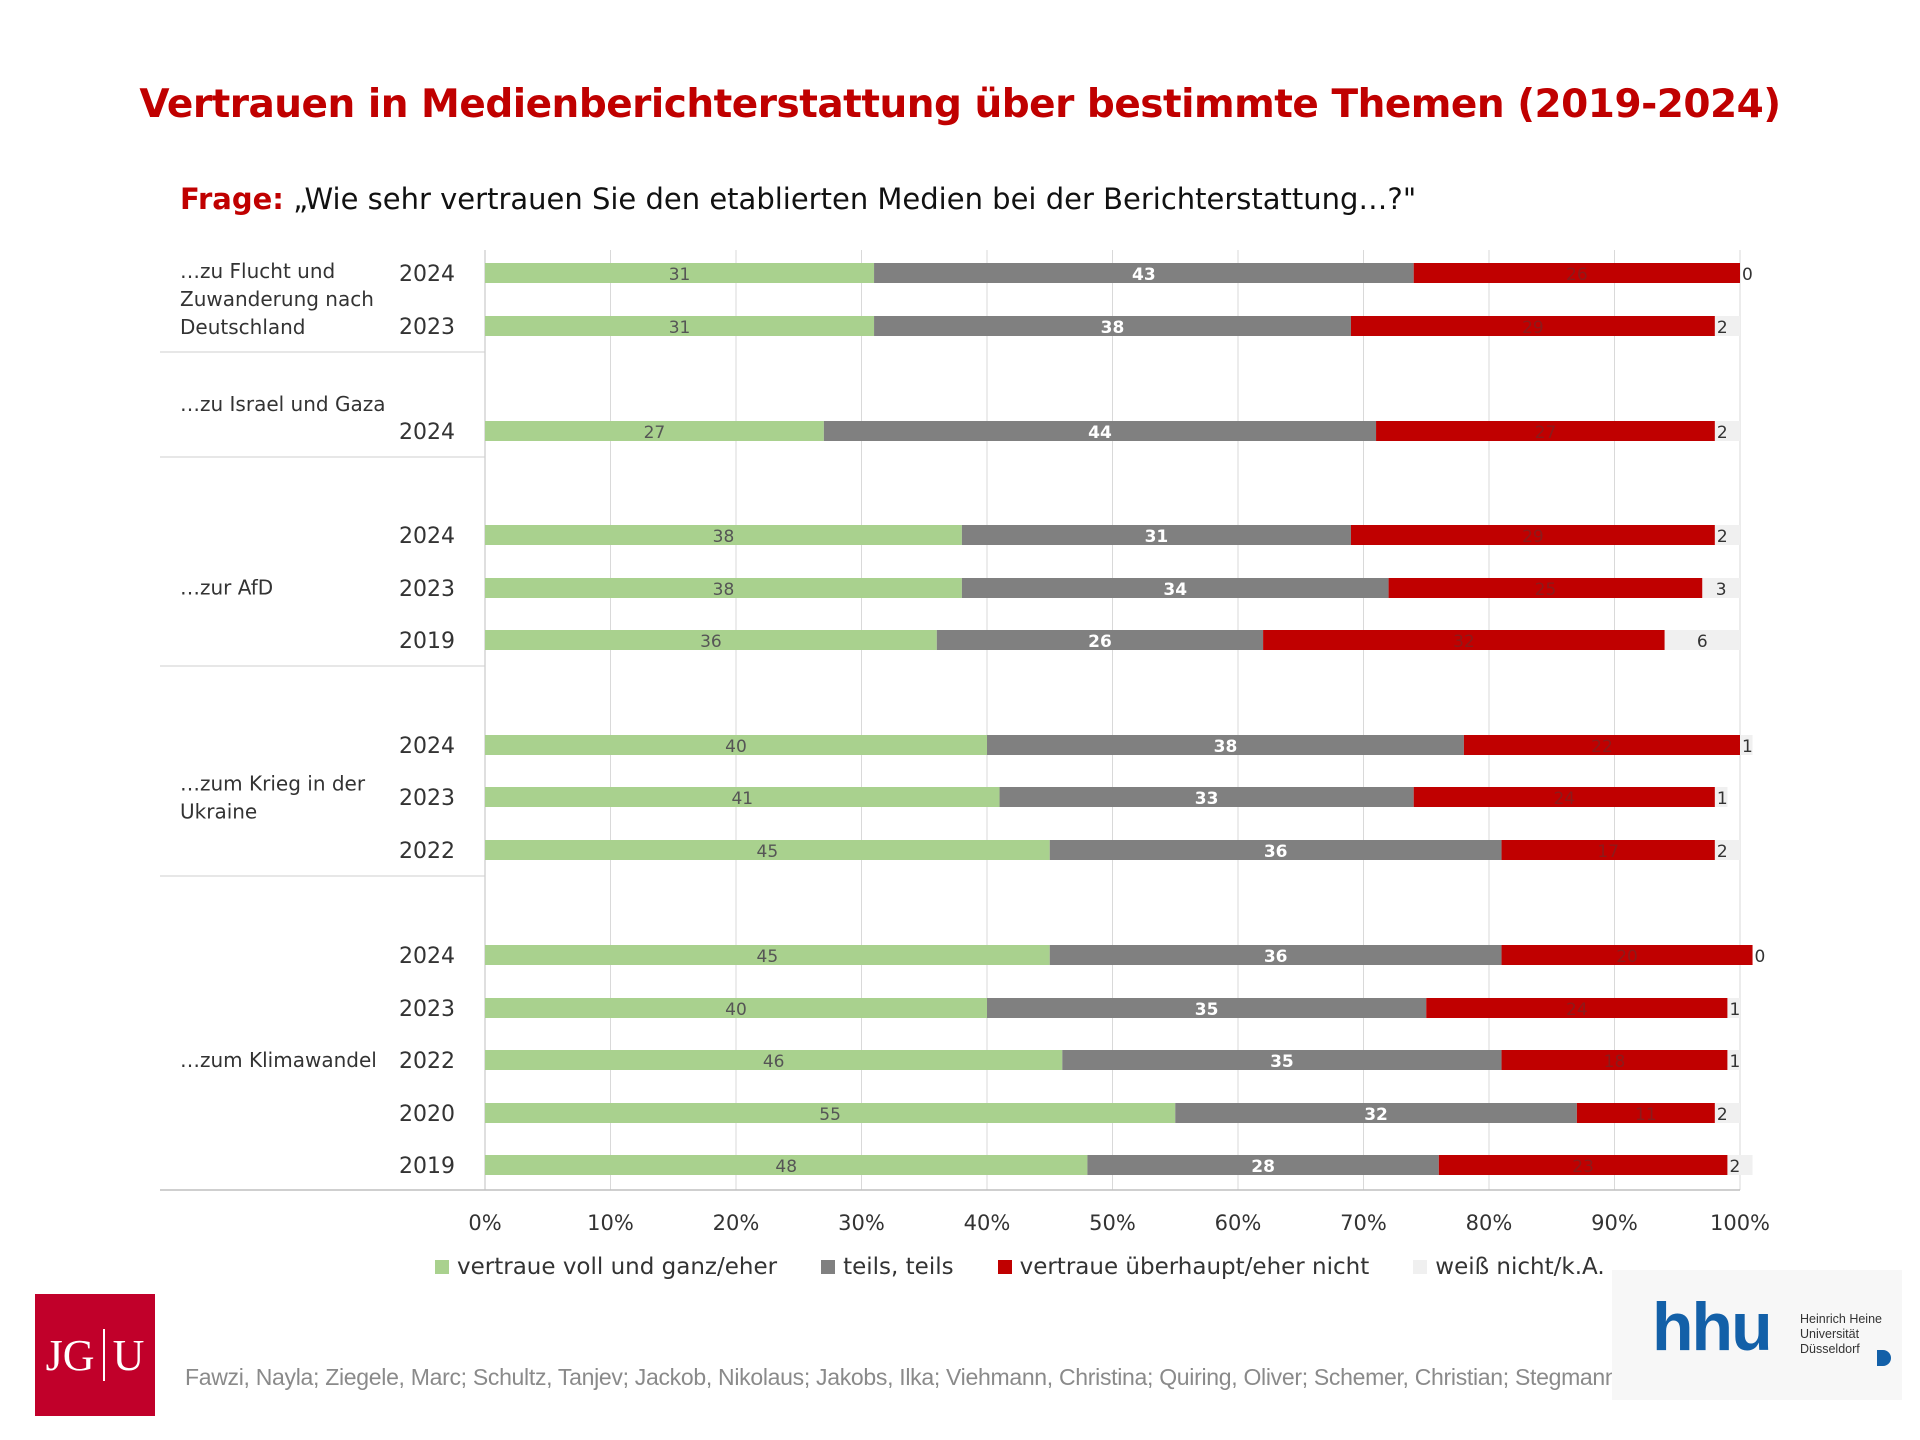 The height and width of the screenshot is (1440, 1920). I want to click on legend-item-distrust: vertraue überhaupt/eher nicht, so click(1183, 1267).